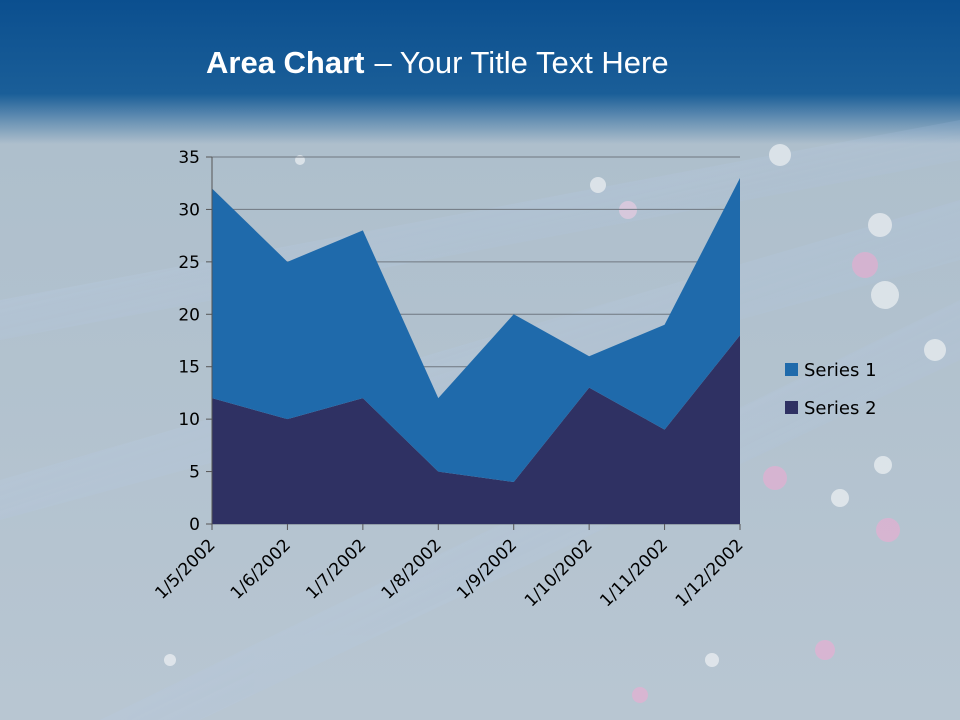 The height and width of the screenshot is (720, 960). What do you see at coordinates (189, 263) in the screenshot?
I see `y-tick-label: 25` at bounding box center [189, 263].